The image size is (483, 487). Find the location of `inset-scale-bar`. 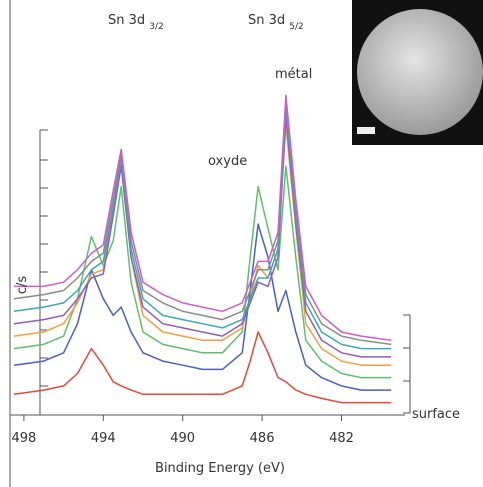

inset-scale-bar is located at coordinates (366, 130).